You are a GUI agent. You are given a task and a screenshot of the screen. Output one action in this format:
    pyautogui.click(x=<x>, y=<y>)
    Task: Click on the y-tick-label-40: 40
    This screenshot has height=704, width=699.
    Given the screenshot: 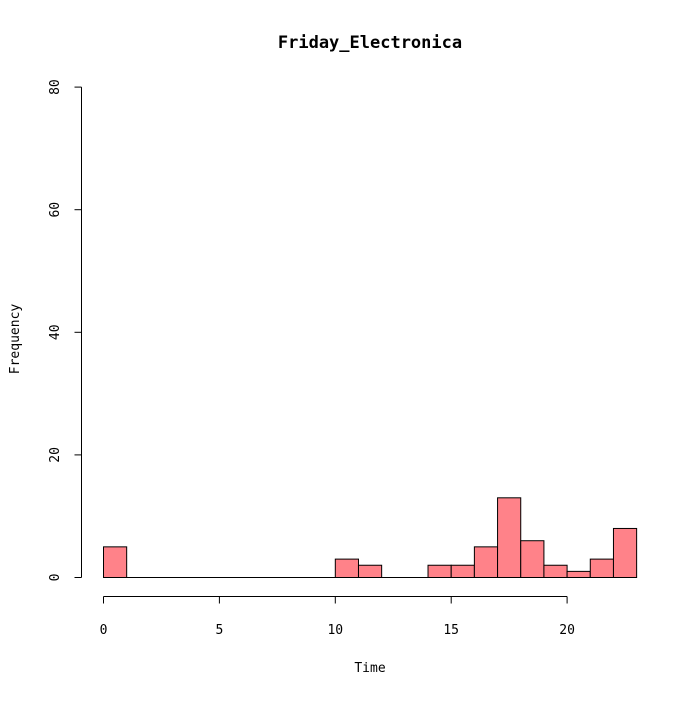 What is the action you would take?
    pyautogui.click(x=55, y=332)
    